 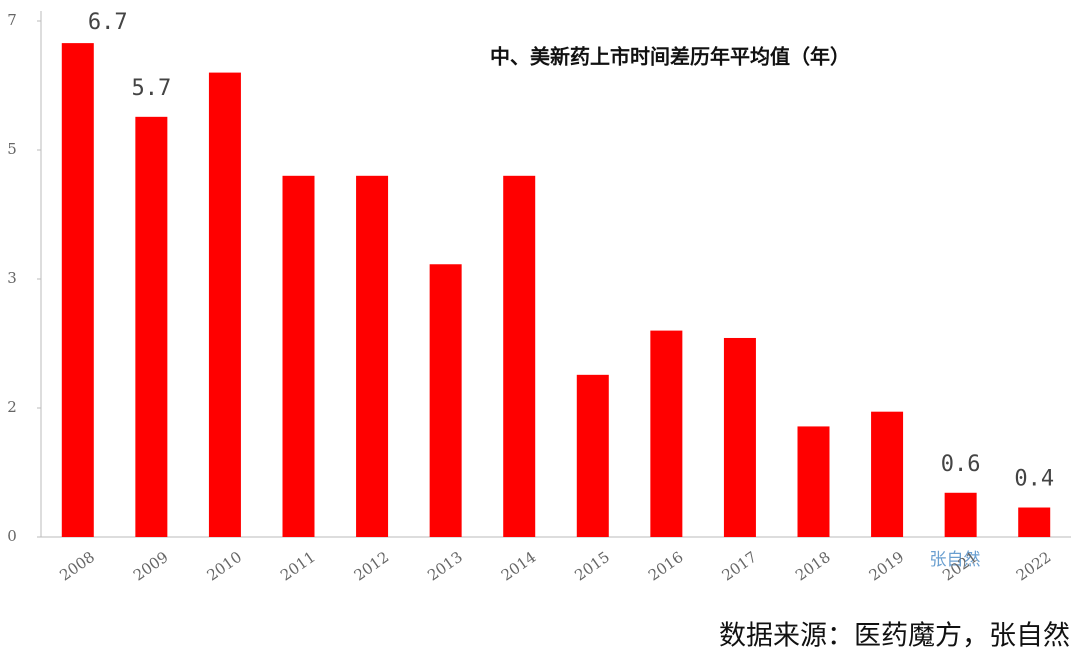 What do you see at coordinates (225, 566) in the screenshot?
I see `x-tick-label: 2010` at bounding box center [225, 566].